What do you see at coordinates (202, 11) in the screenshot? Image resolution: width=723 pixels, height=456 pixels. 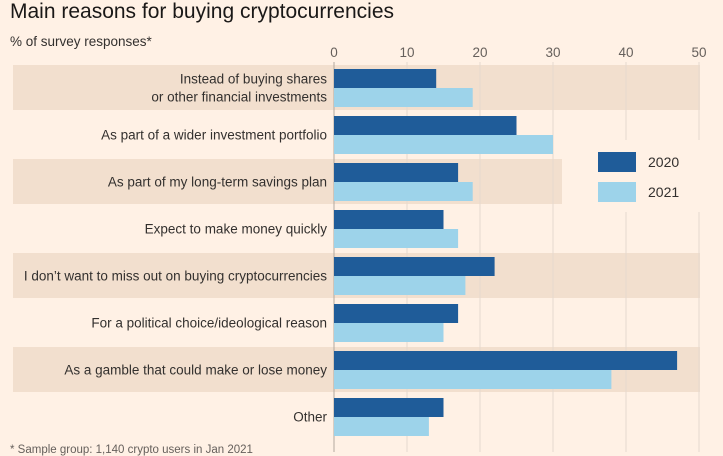 I see `chart-title: Main reasons for buying cryptocurrencies` at bounding box center [202, 11].